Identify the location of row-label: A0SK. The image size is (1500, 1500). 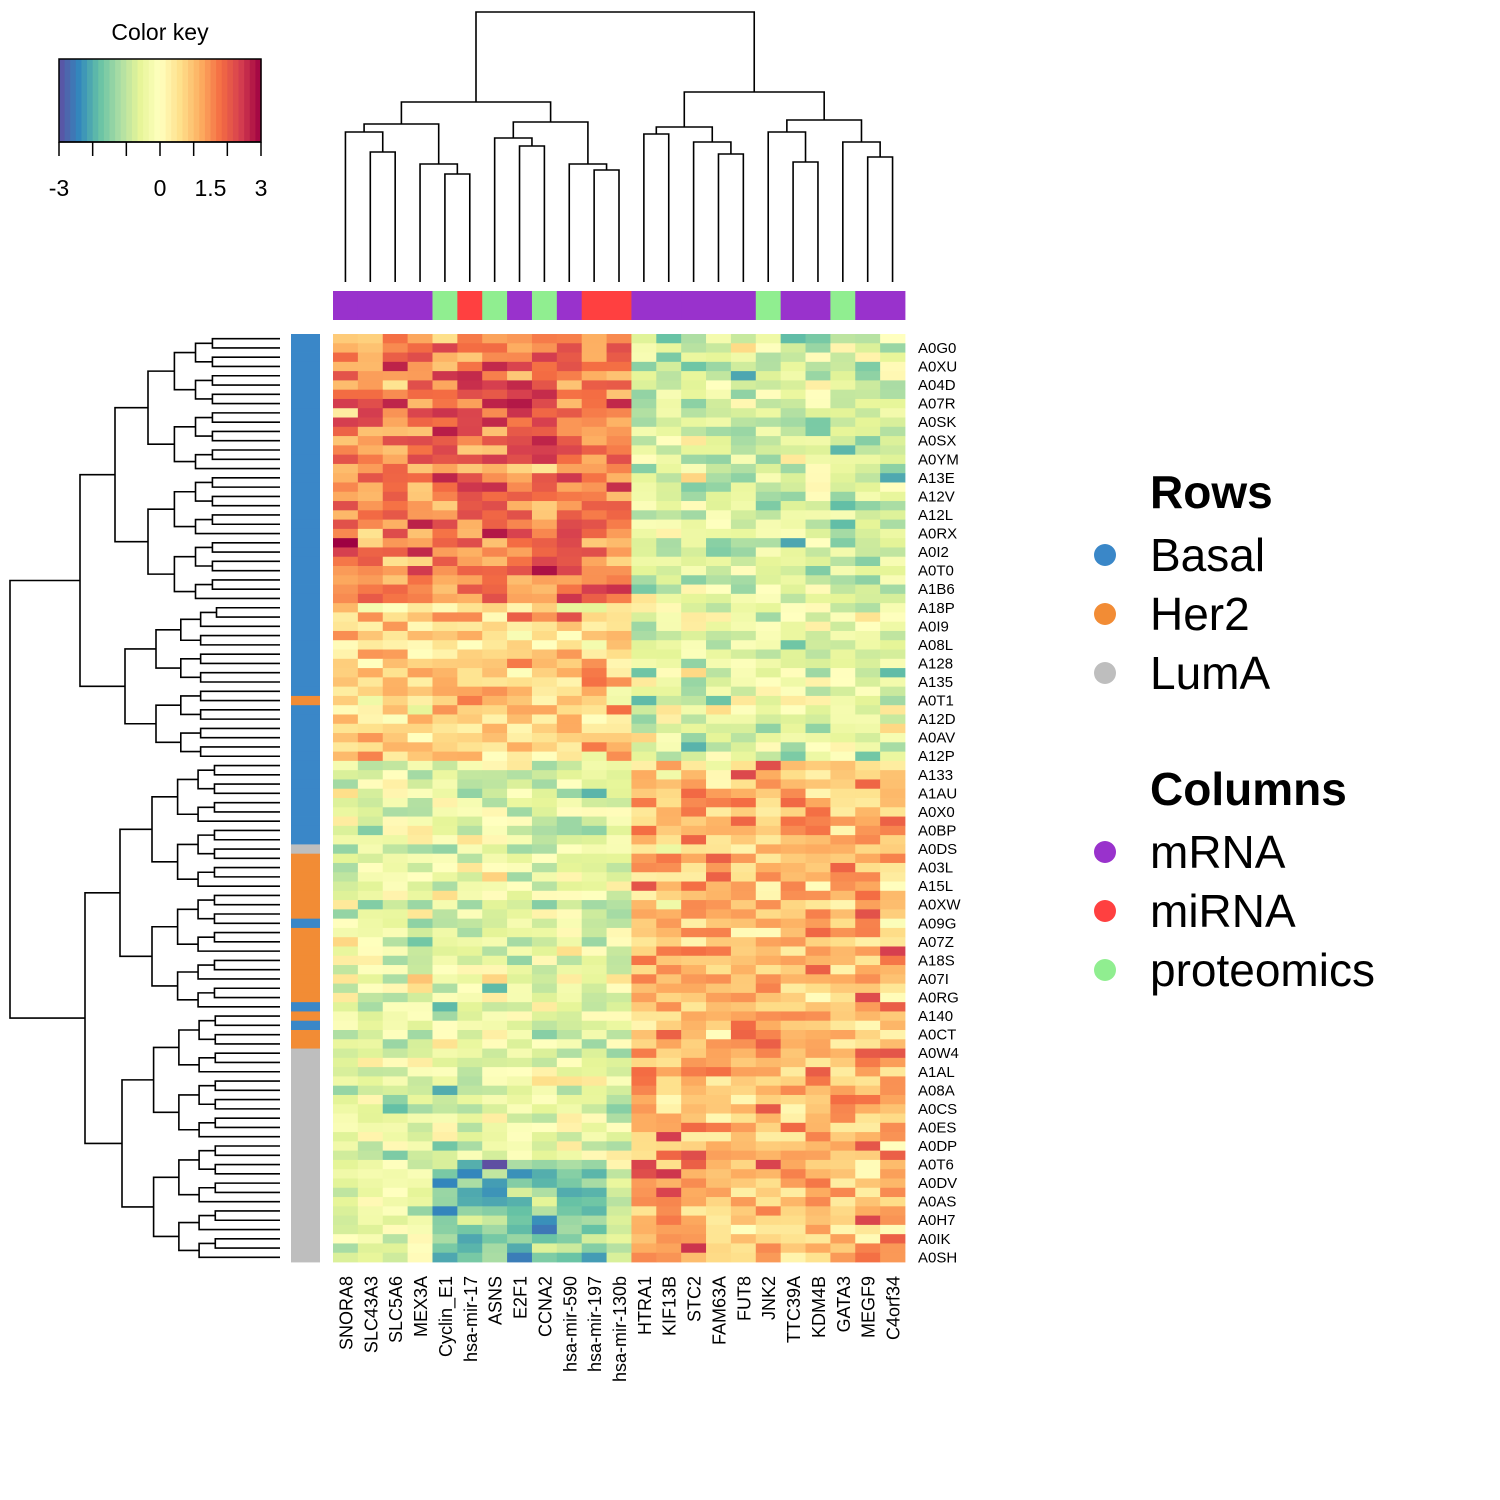
(937, 422).